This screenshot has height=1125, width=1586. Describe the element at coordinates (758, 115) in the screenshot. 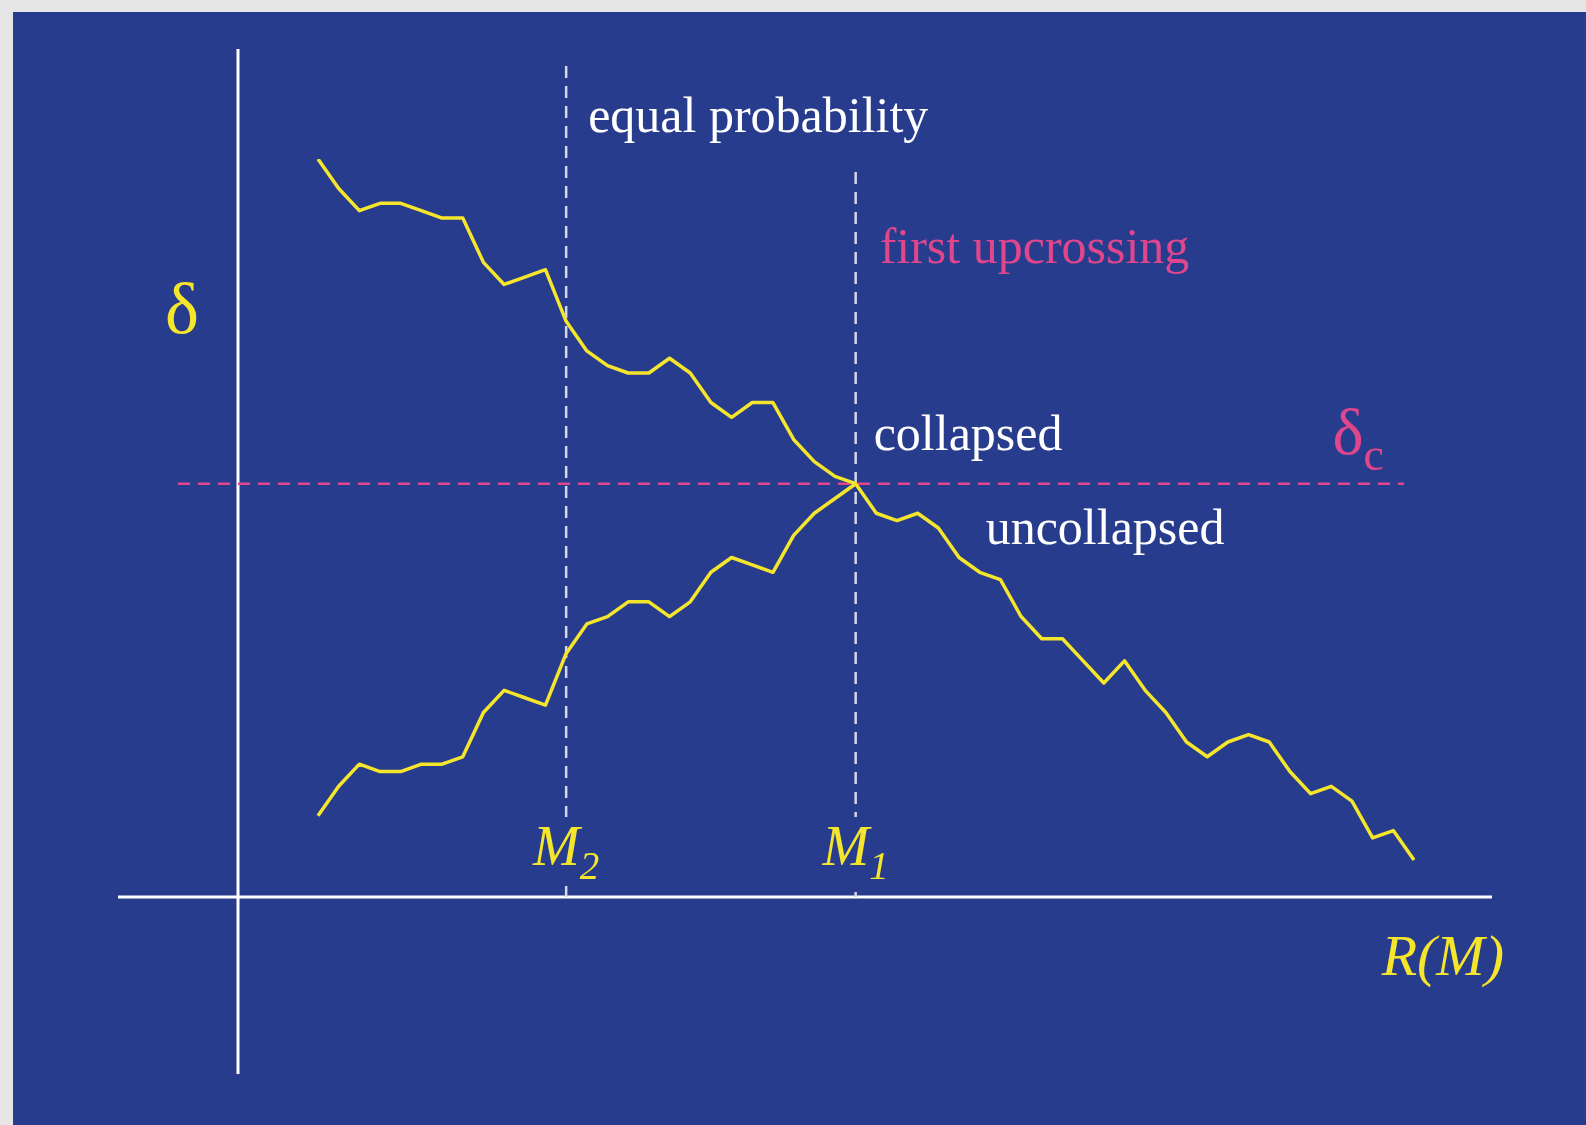

I see `ref-line-label: equal probability` at that location.